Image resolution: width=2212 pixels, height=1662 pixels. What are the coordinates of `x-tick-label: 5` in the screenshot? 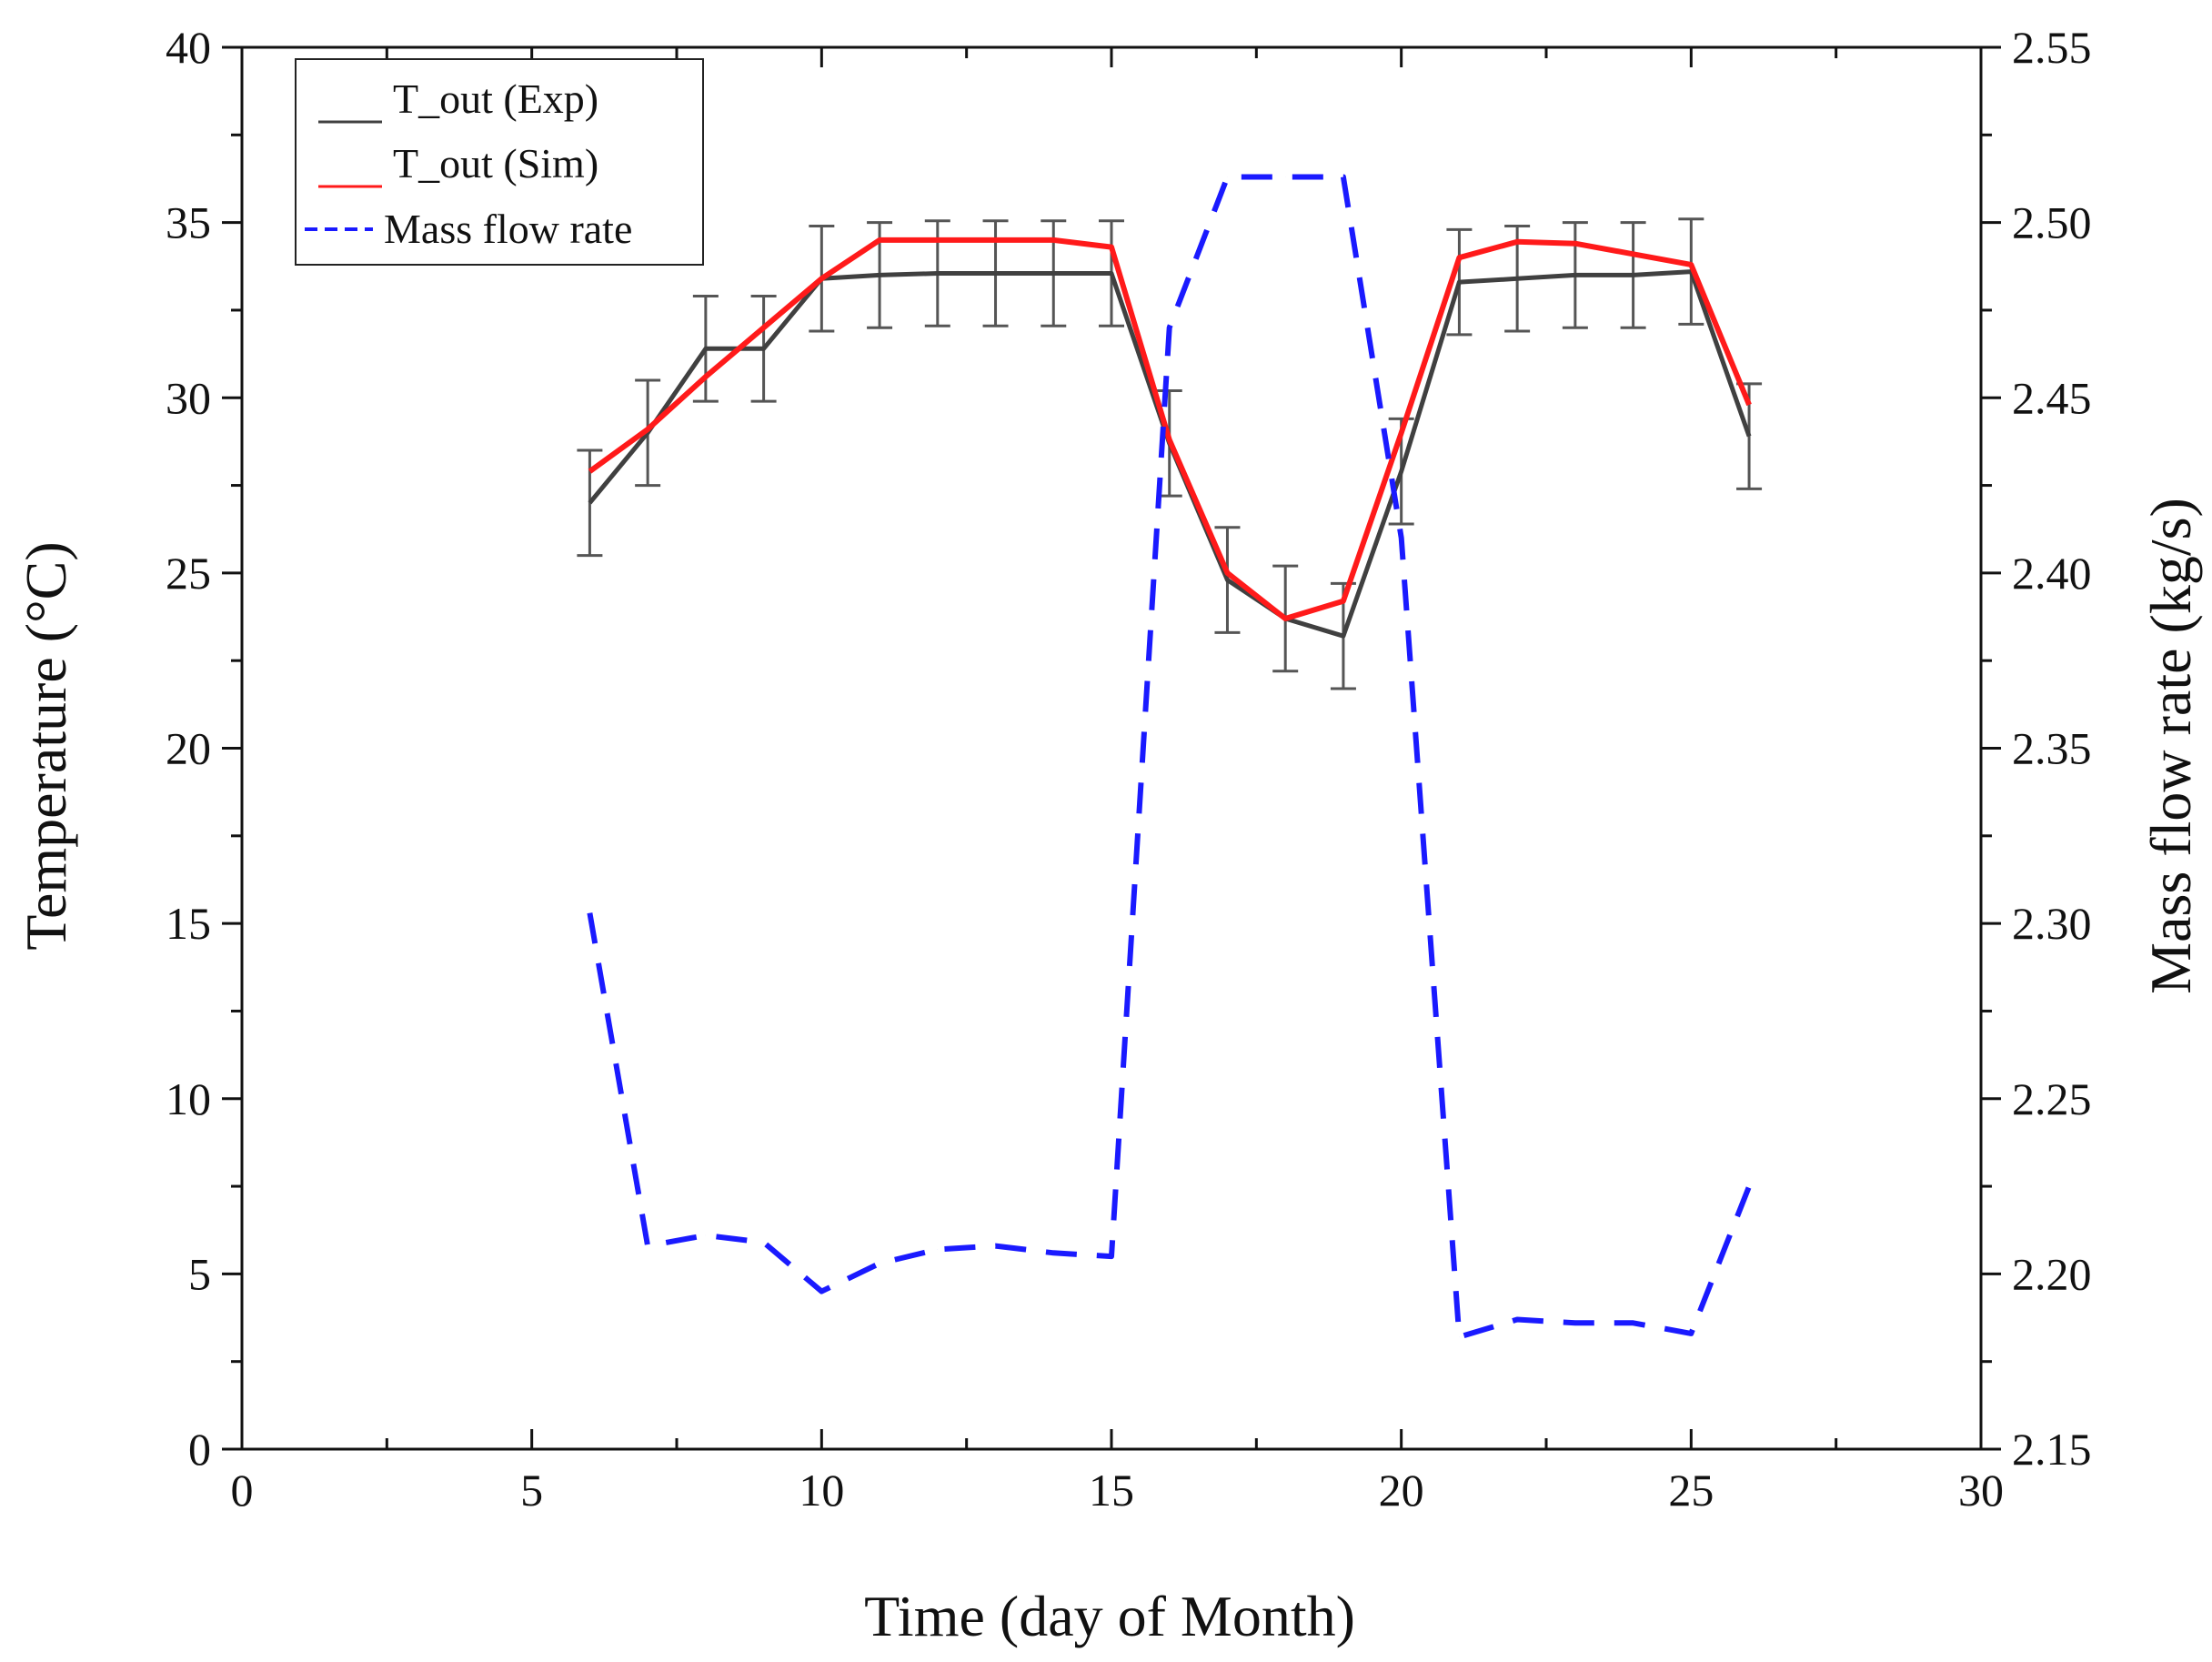 It's located at (531, 1491).